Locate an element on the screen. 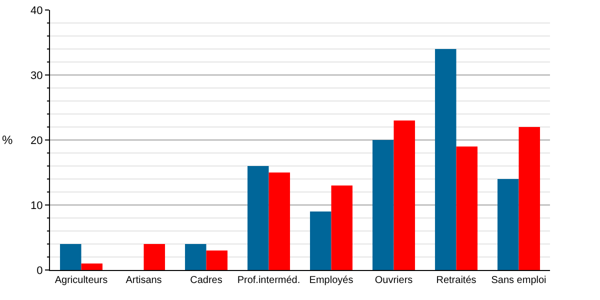 The image size is (600, 300). y-tick-label: 10 is located at coordinates (36, 206).